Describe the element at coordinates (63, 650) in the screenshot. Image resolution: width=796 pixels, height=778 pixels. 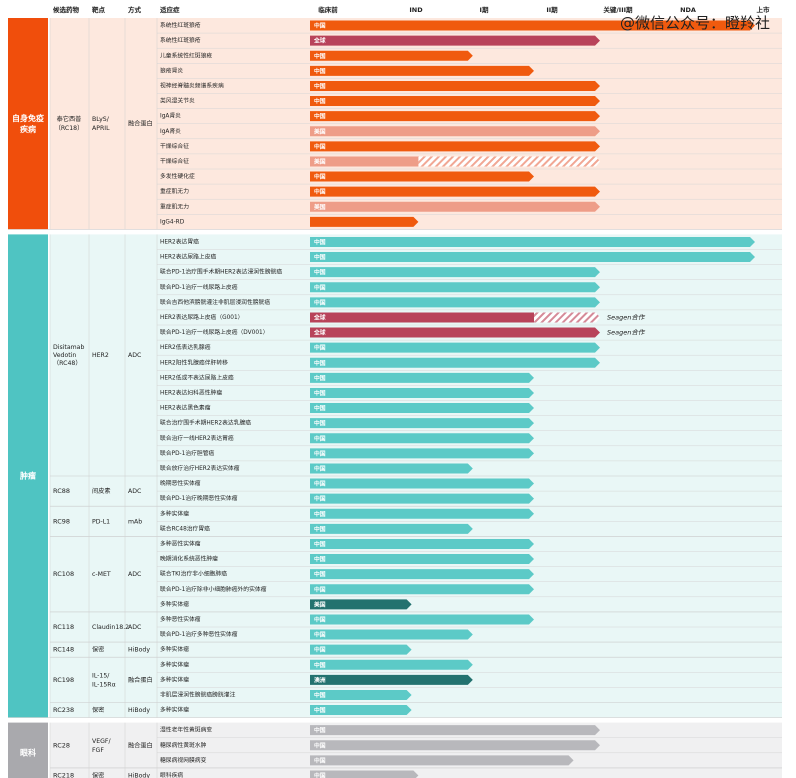
I see `drug-name: RC148` at that location.